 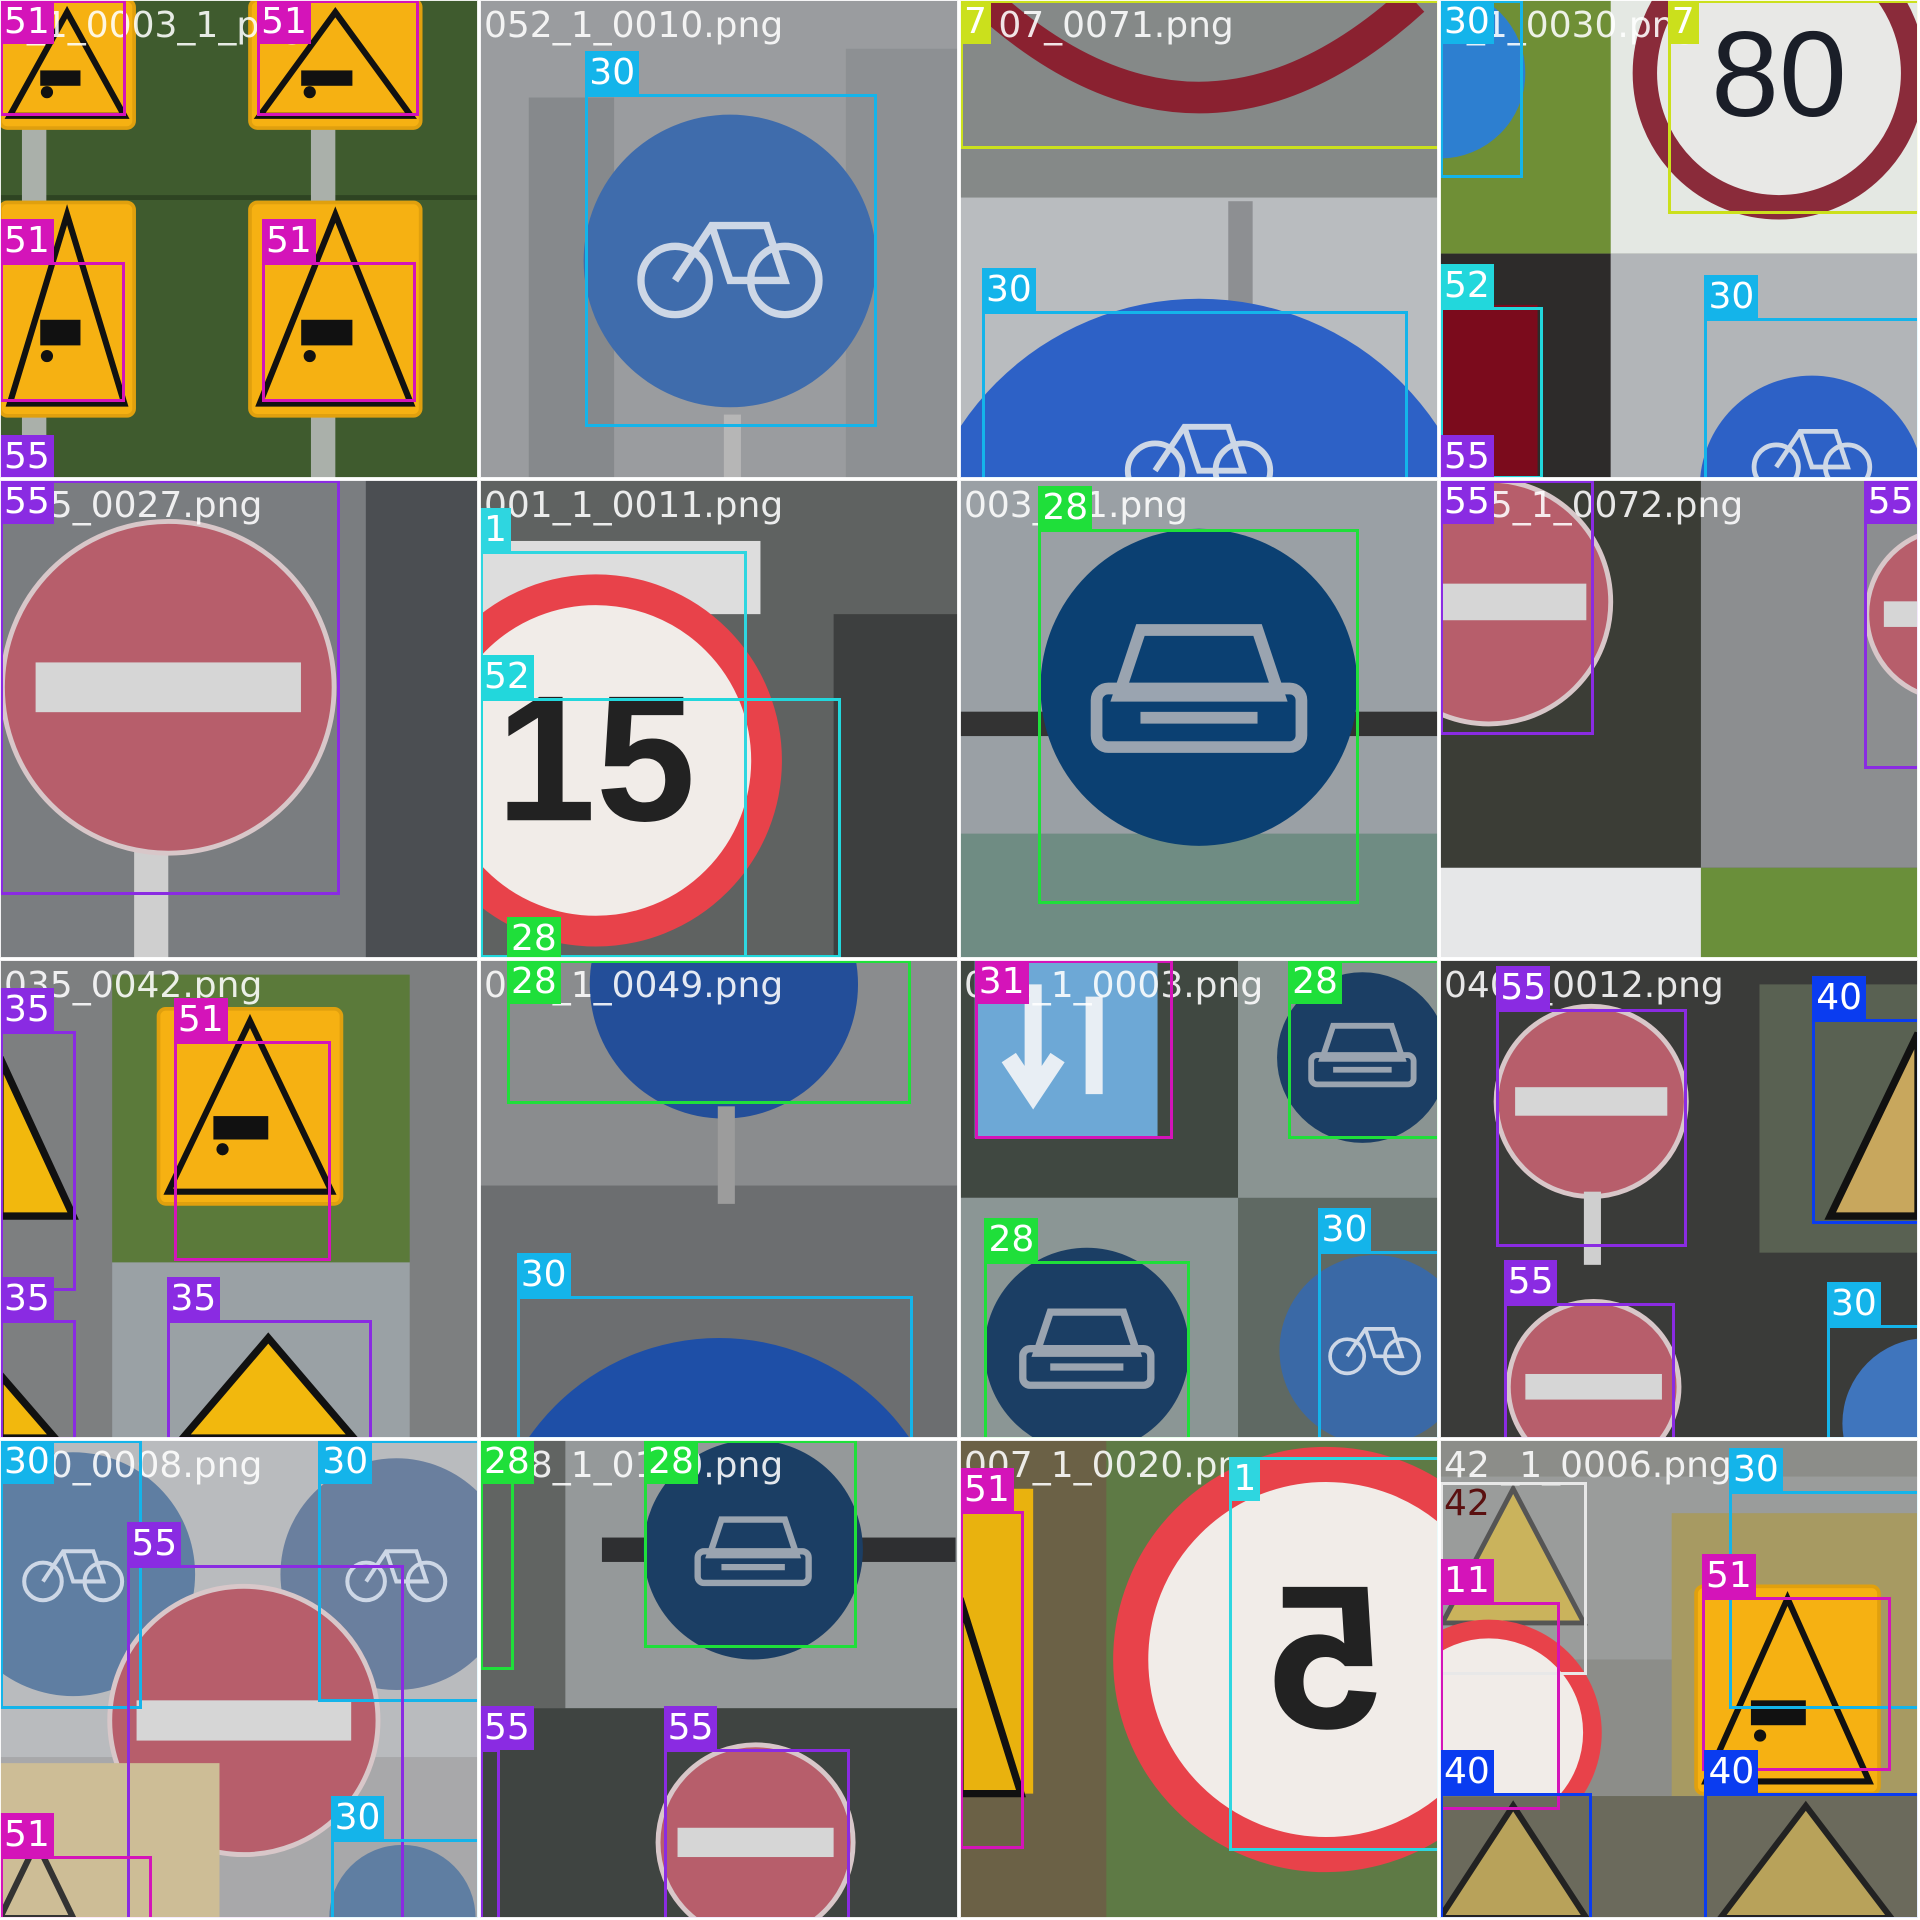 I want to click on speed-limit-sign-icon: 5, so click(x=1275, y=1659).